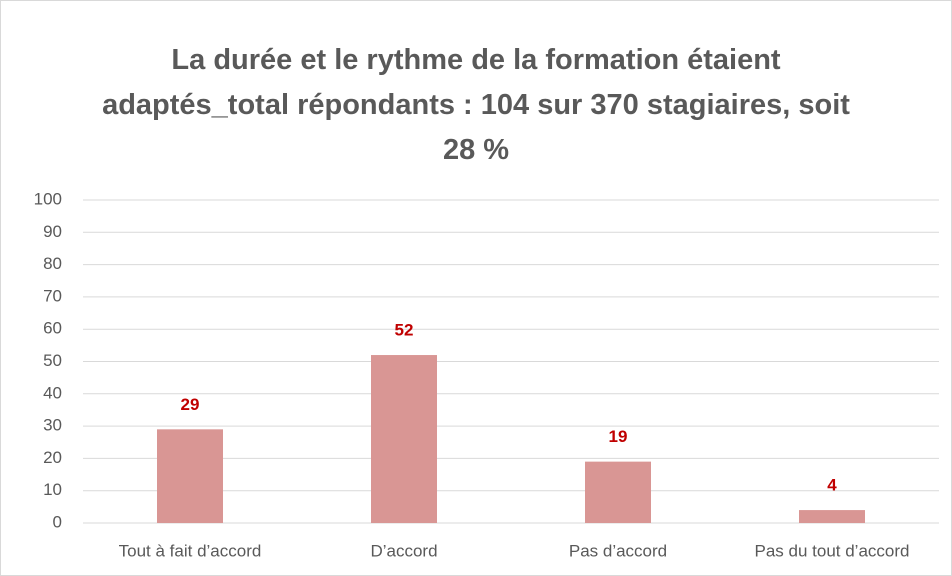  What do you see at coordinates (52, 231) in the screenshot?
I see `y-tick-label: 90` at bounding box center [52, 231].